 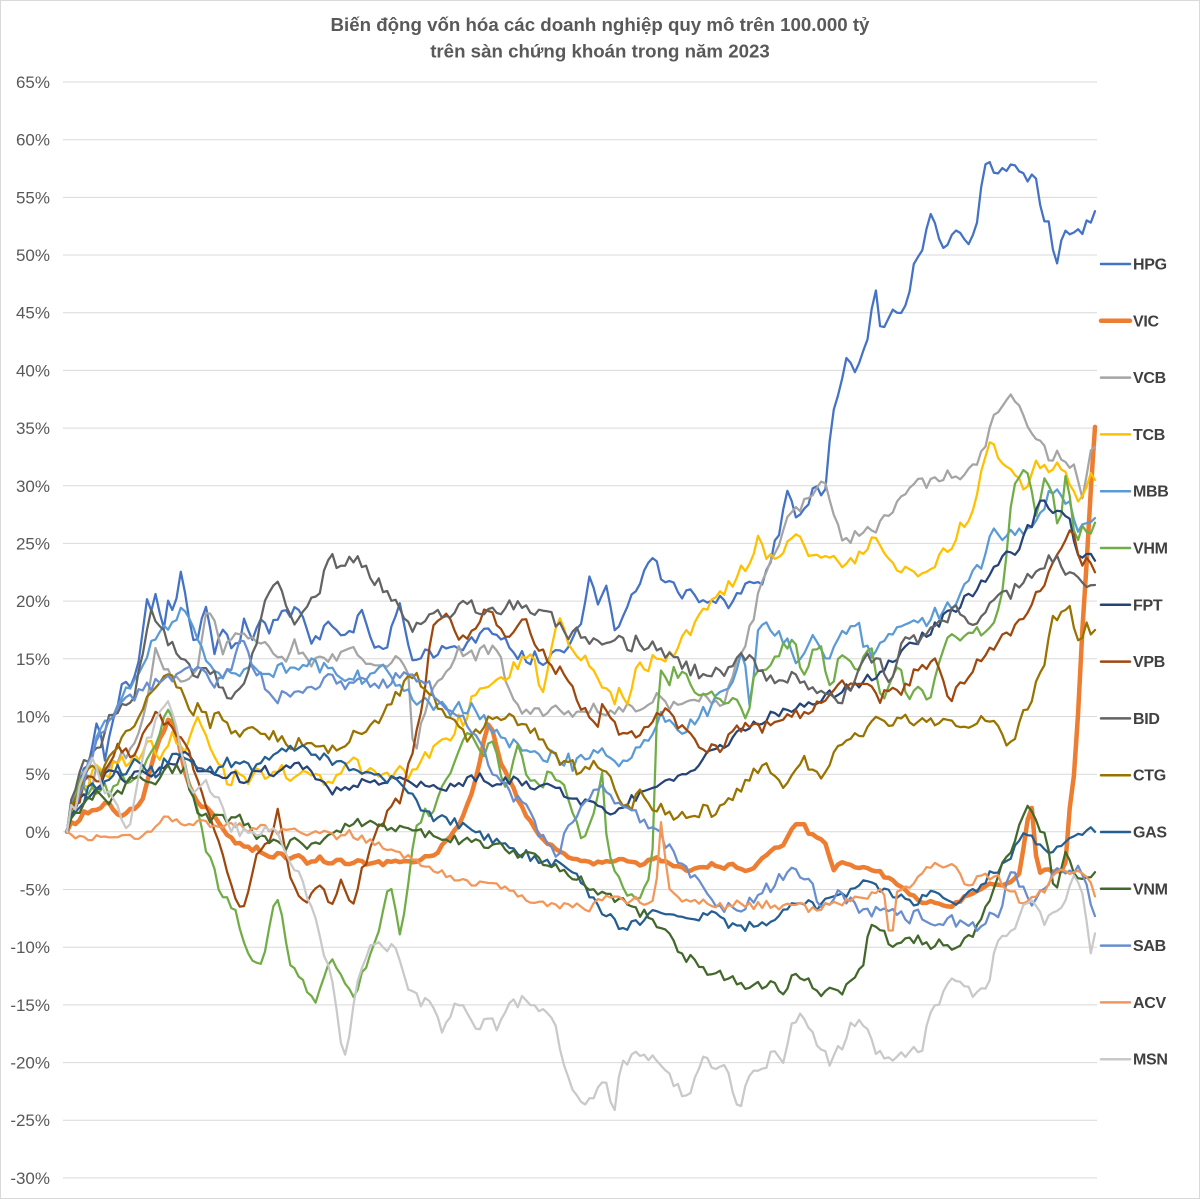 I want to click on svg-text: -25%, so click(x=30, y=1120).